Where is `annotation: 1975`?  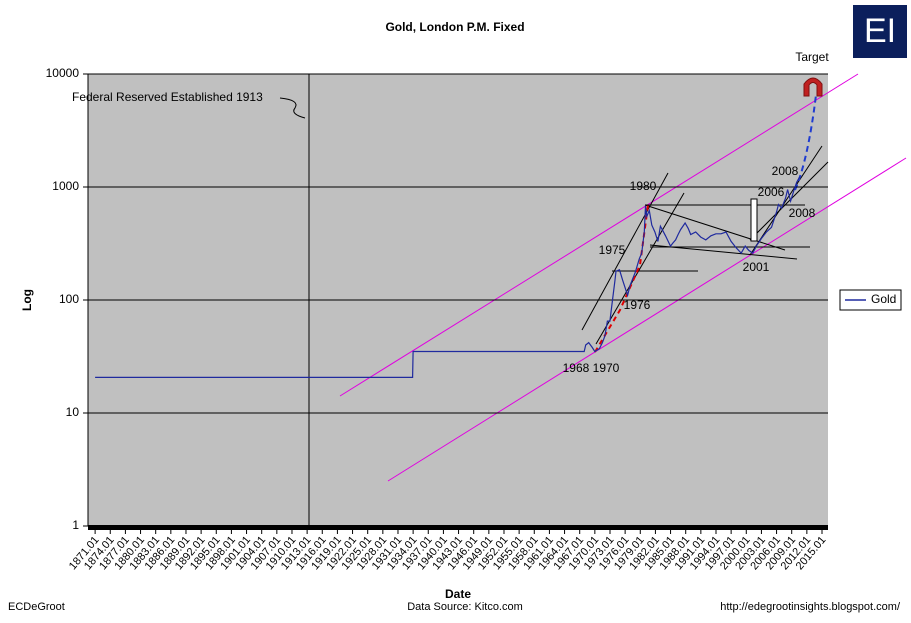 annotation: 1975 is located at coordinates (612, 250).